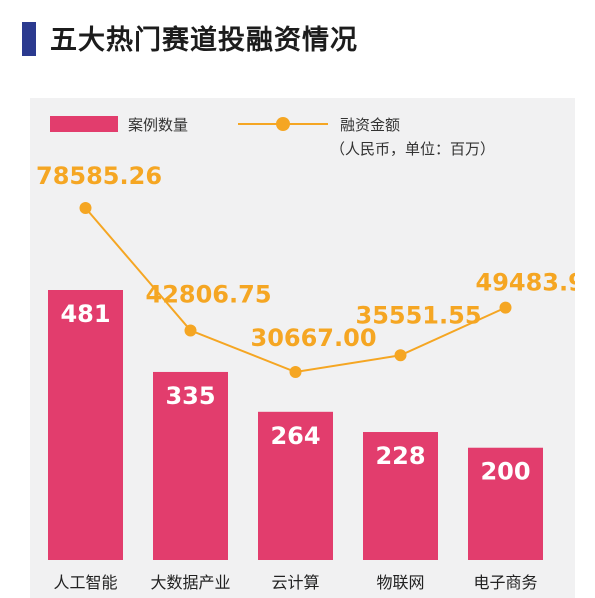  I want to click on line-value-label-1: 42806.75, so click(209, 294).